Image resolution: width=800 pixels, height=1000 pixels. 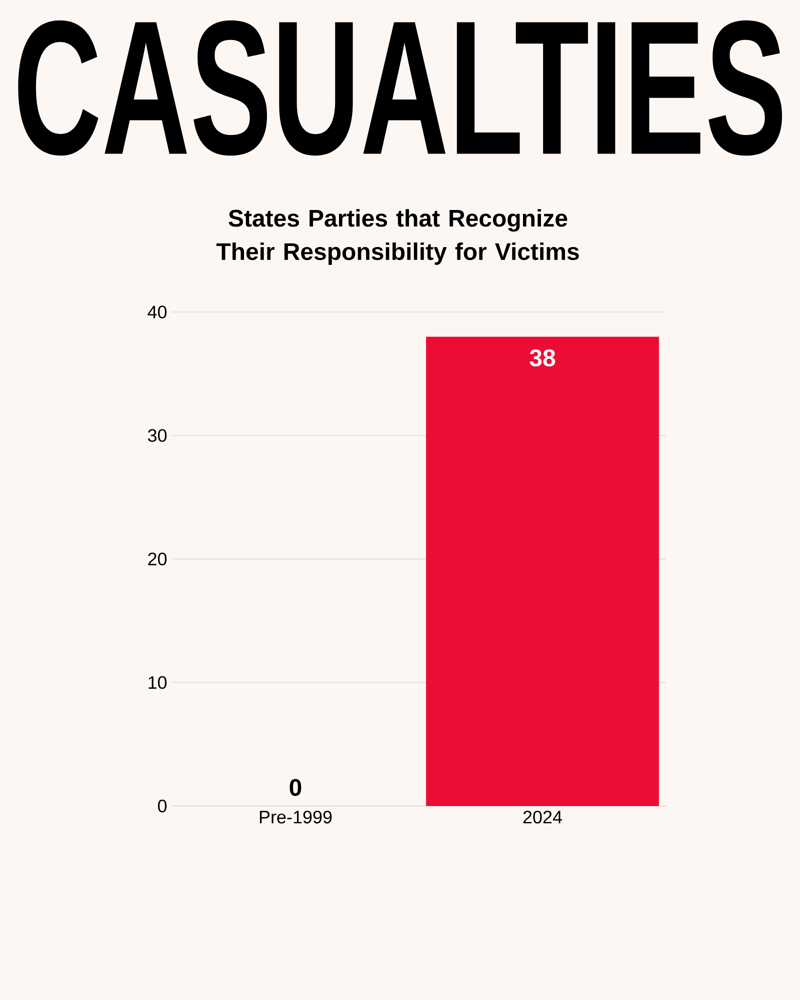 What do you see at coordinates (157, 682) in the screenshot?
I see `y-tick-label: 10` at bounding box center [157, 682].